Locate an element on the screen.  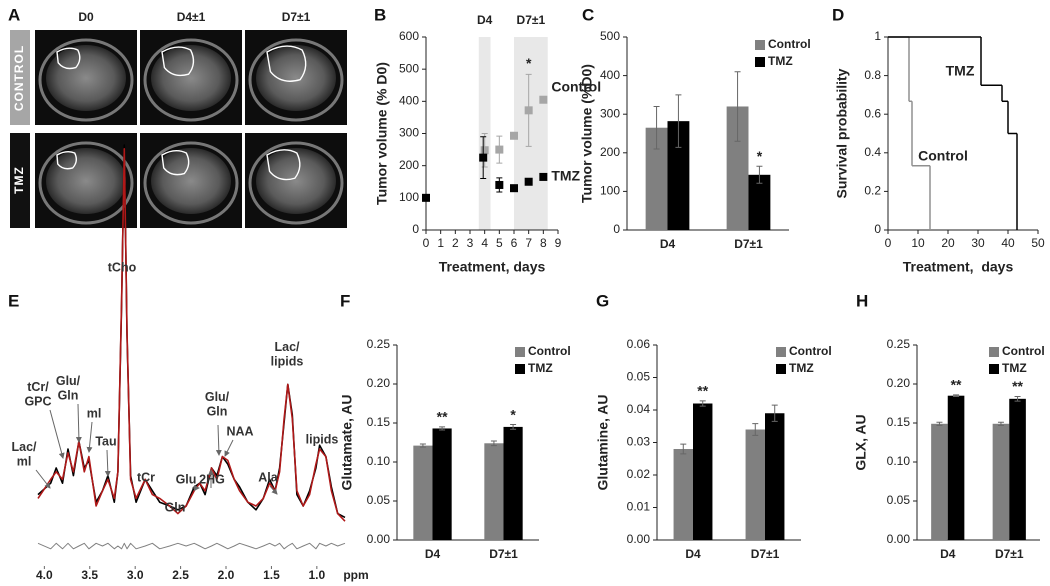
panel-label: C is located at coordinates (588, 14).